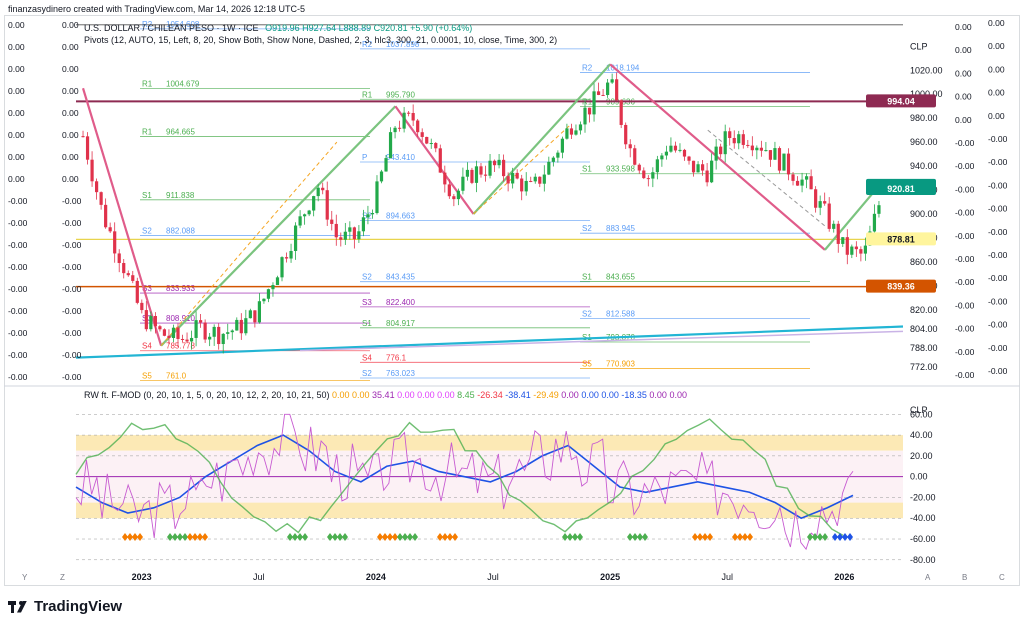 The width and height of the screenshot is (1024, 629). Describe the element at coordinates (921, 414) in the screenshot. I see `osc-tick-0: 60.00` at that location.